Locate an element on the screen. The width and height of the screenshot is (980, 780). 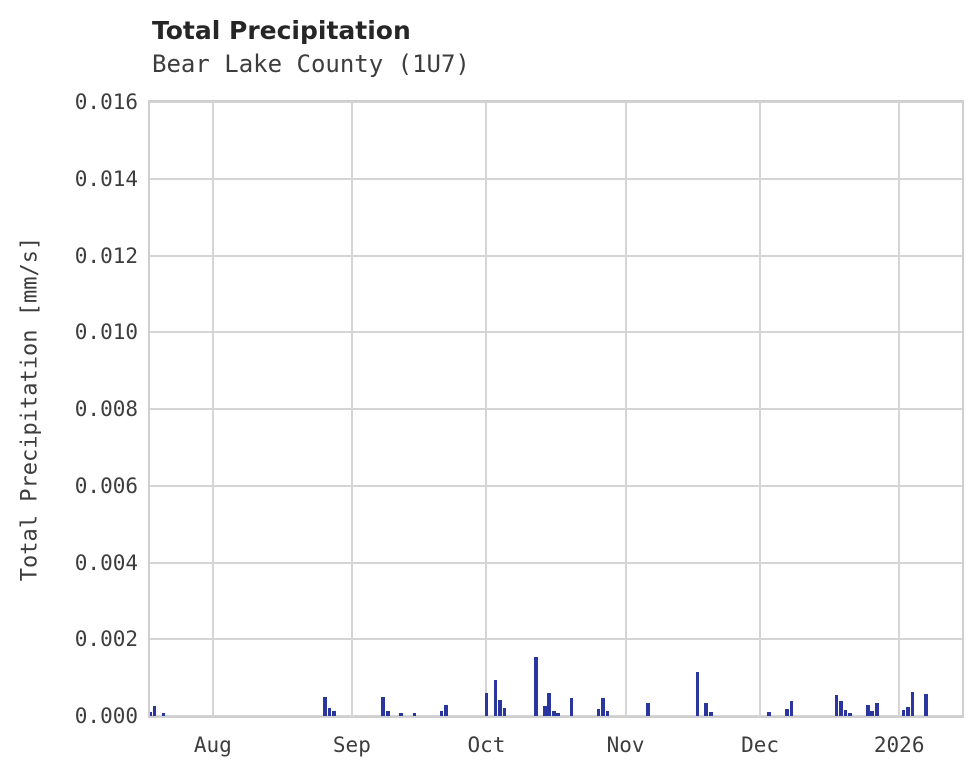
y-tick-label: 0.008 is located at coordinates (106, 409).